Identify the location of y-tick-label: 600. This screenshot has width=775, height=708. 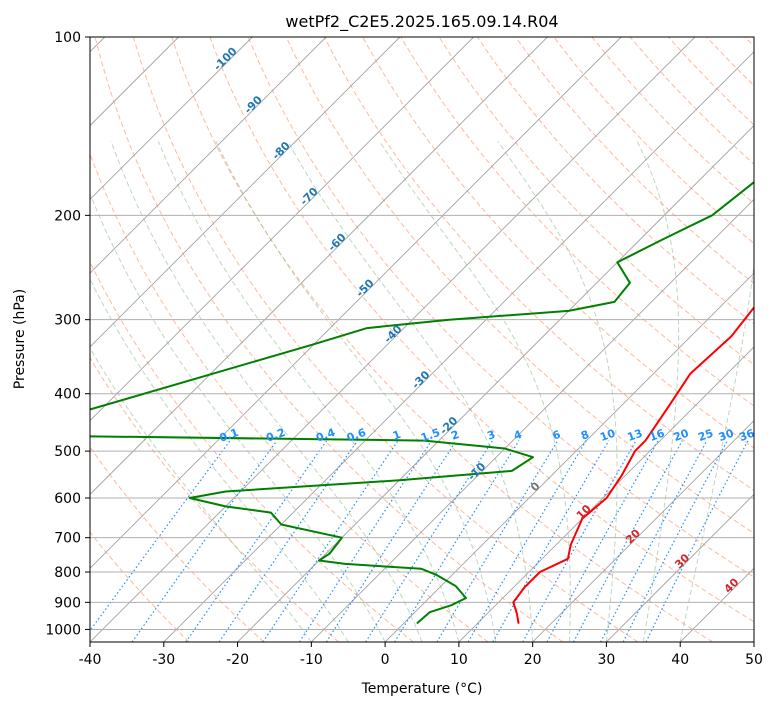
(67, 499).